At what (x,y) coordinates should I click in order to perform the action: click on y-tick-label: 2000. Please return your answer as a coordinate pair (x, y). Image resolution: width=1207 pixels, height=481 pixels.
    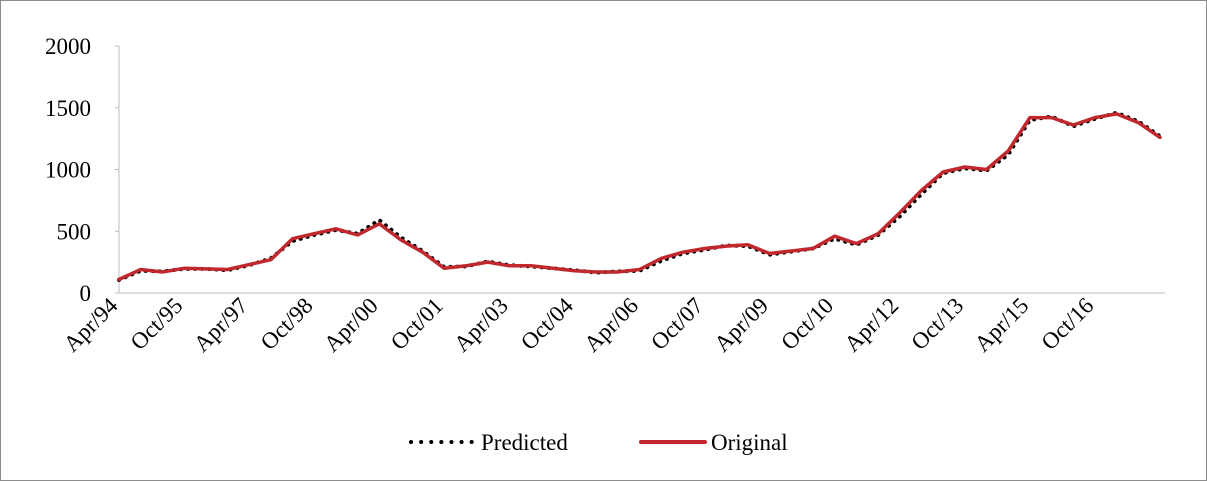
    Looking at the image, I should click on (68, 46).